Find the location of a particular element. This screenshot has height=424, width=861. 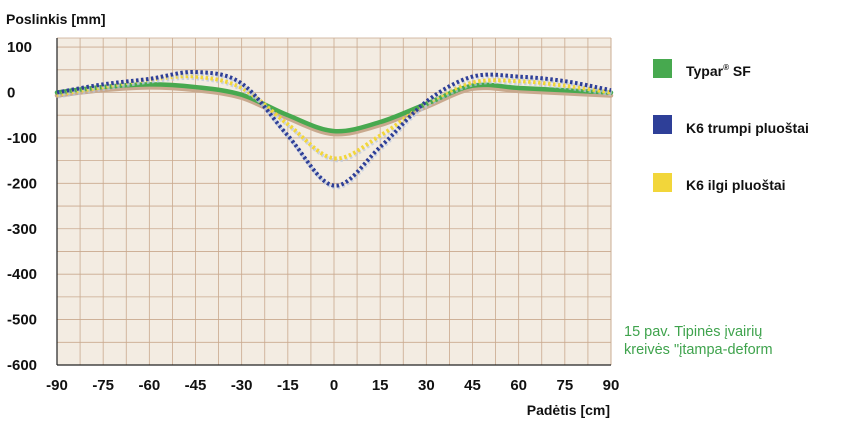

x-tick-label: 30 is located at coordinates (426, 385).